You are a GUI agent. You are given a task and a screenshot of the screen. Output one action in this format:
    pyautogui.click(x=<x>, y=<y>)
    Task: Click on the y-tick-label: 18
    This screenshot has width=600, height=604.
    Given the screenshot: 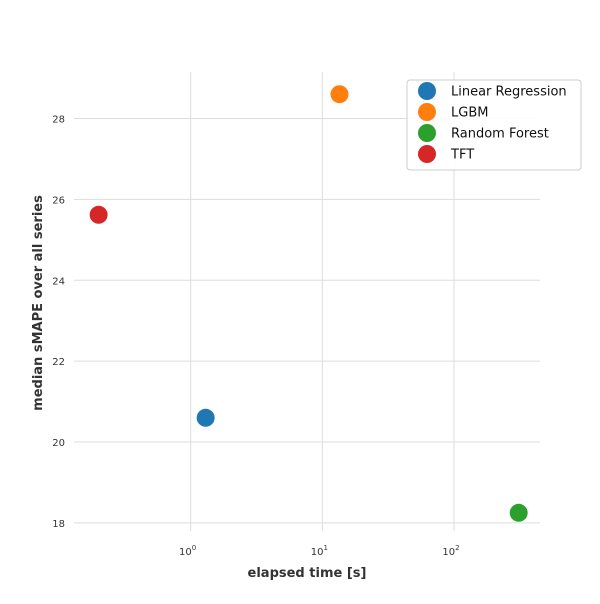 What is the action you would take?
    pyautogui.click(x=58, y=524)
    